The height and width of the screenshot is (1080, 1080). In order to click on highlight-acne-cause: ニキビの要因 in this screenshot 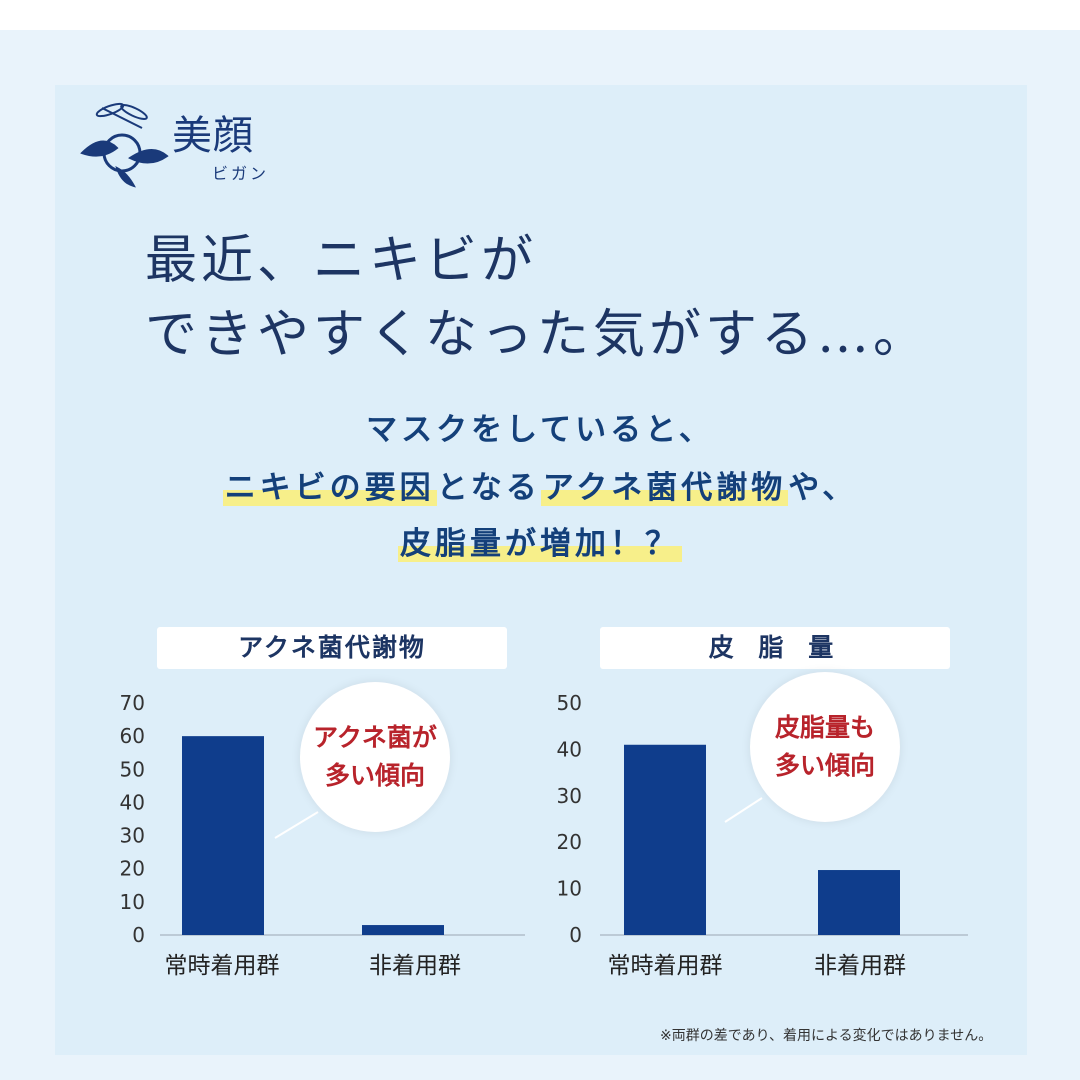, I will do `click(329, 488)`.